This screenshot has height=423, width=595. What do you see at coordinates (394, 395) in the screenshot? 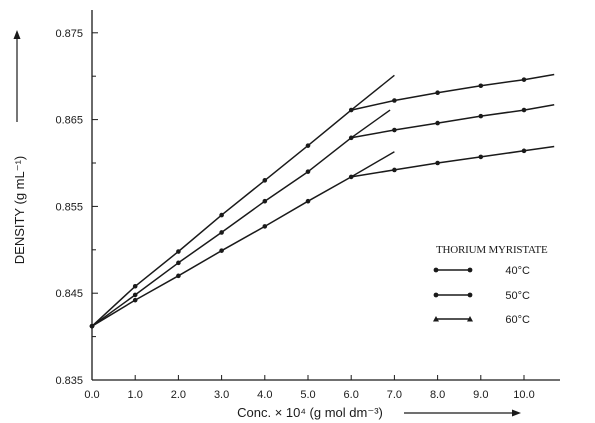
I see `x-tick-label: 7.0` at bounding box center [394, 395].